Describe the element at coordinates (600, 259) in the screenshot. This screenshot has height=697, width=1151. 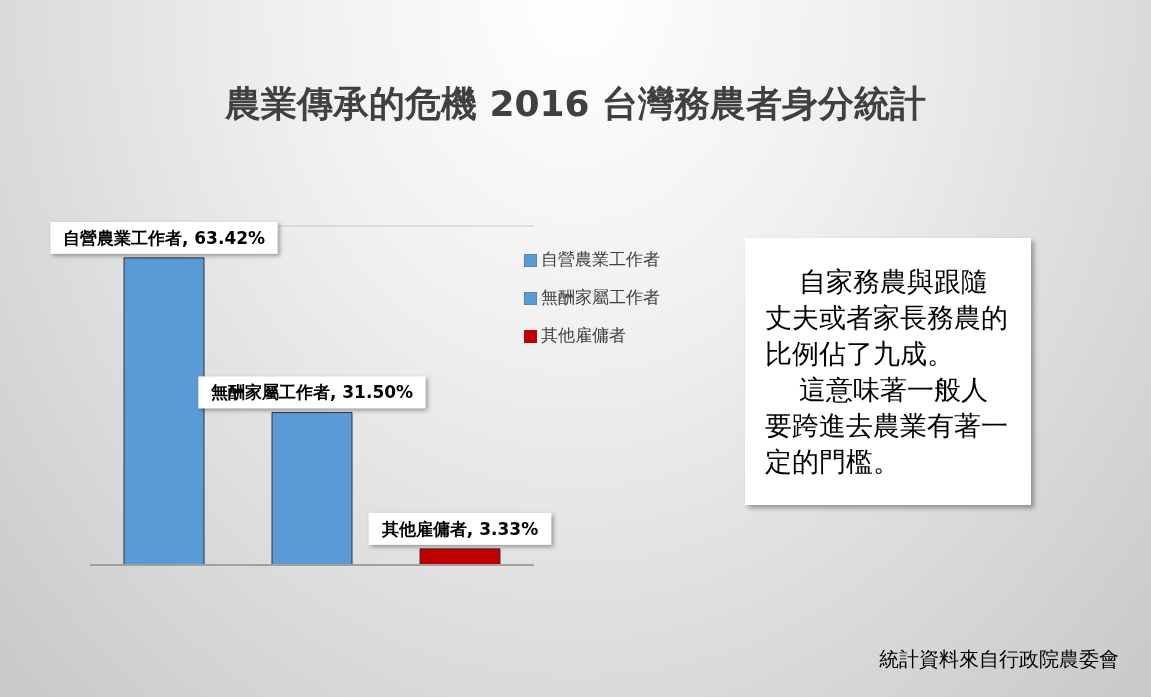
I see `legend-label: 自營農業工作者` at that location.